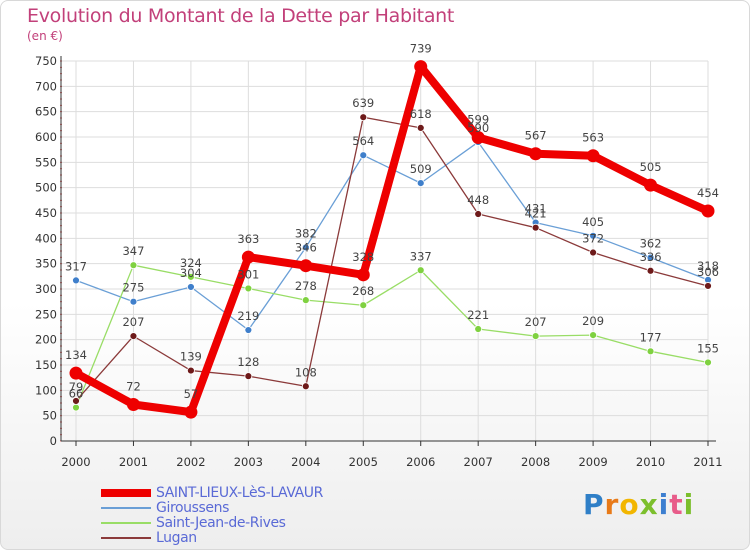  Describe the element at coordinates (49, 416) in the screenshot. I see `y-tick-label: 50` at that location.